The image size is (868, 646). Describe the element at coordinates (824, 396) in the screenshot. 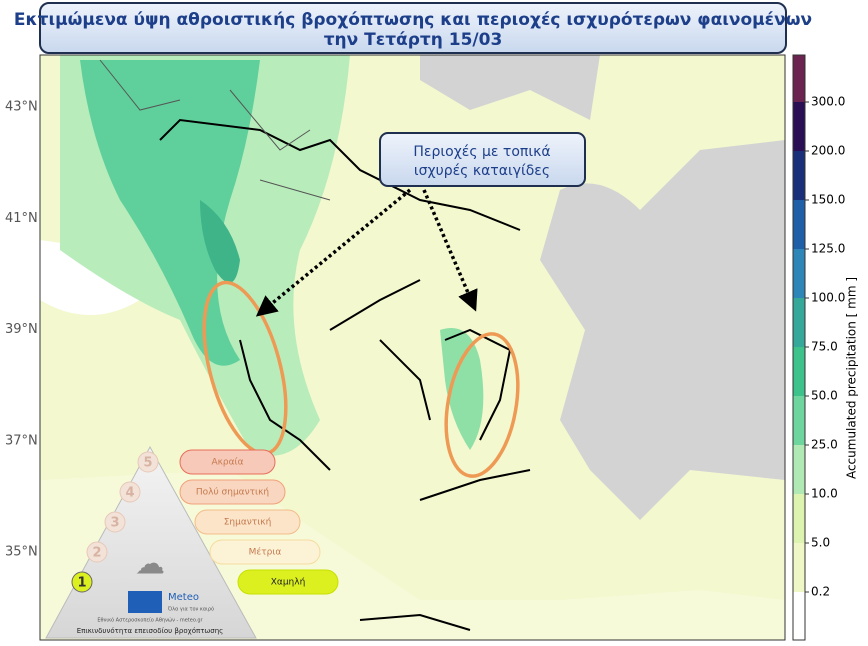

I see `colorbar-tick-label: 50.0` at that location.